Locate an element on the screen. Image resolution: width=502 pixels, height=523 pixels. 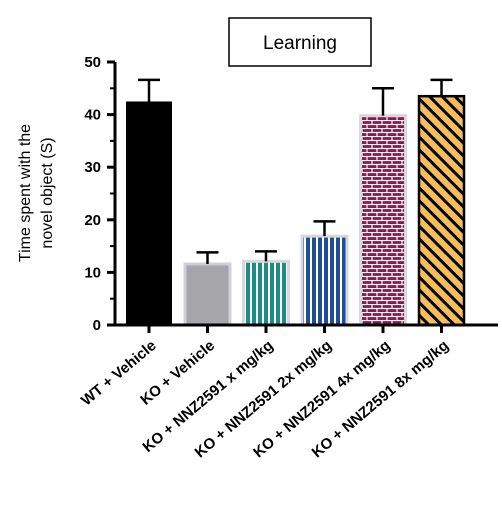
y-tick-label-0: 0 is located at coordinates (97, 325).